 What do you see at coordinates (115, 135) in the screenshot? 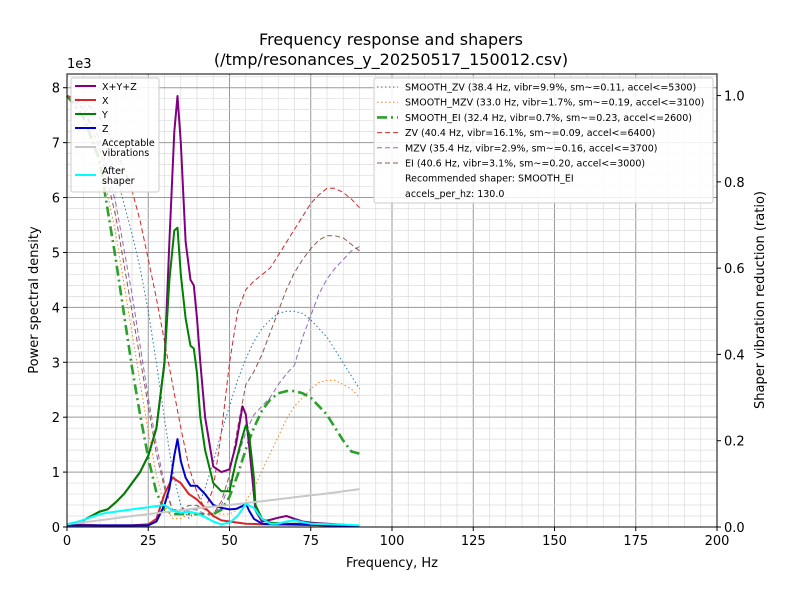
I see `legend-left-box` at bounding box center [115, 135].